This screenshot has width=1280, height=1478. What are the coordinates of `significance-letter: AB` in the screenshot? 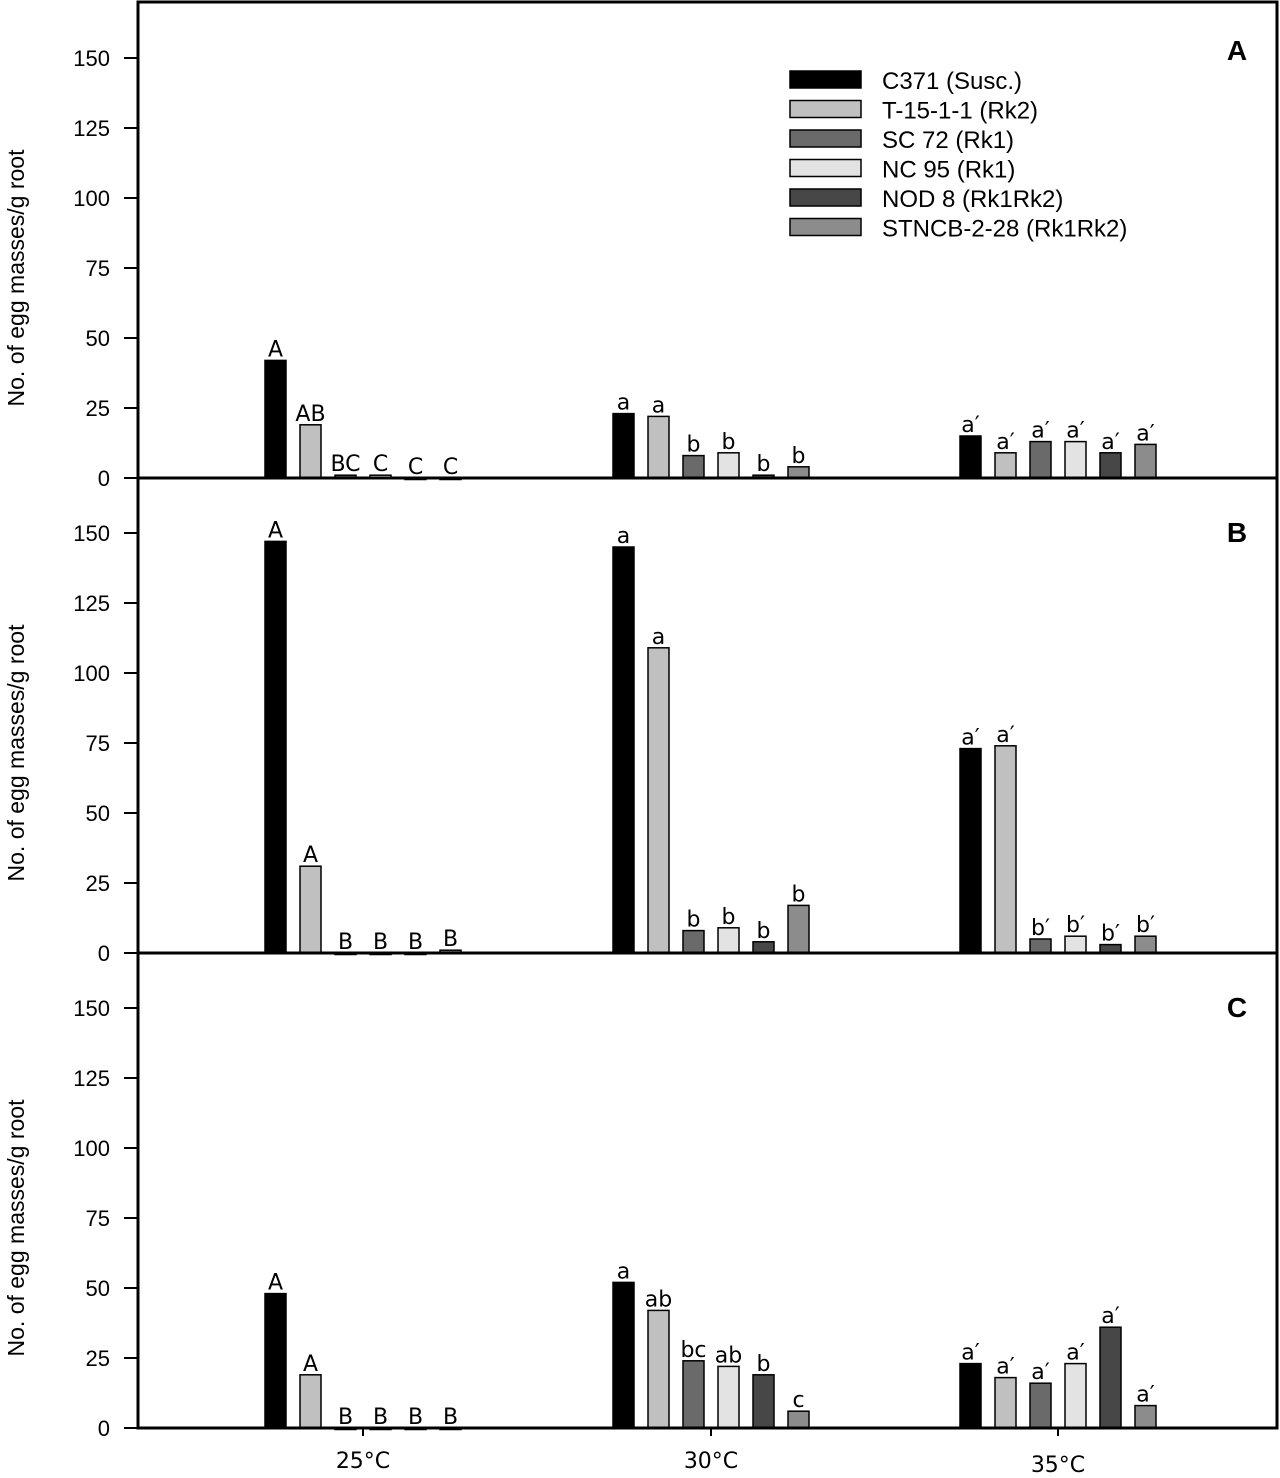 It's located at (310, 414).